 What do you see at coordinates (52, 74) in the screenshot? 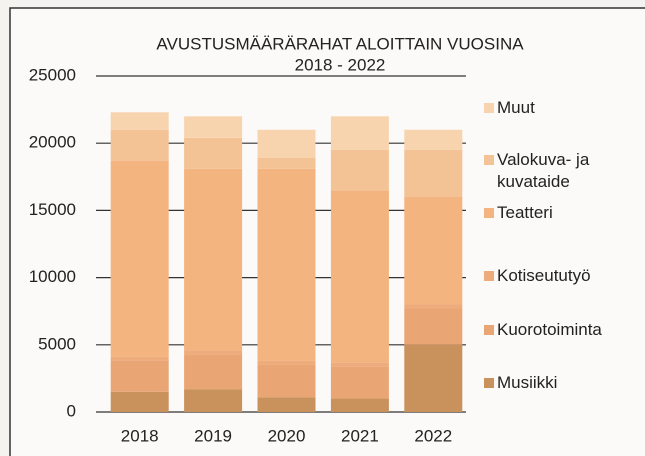
I see `y-tick-label: 25000` at bounding box center [52, 74].